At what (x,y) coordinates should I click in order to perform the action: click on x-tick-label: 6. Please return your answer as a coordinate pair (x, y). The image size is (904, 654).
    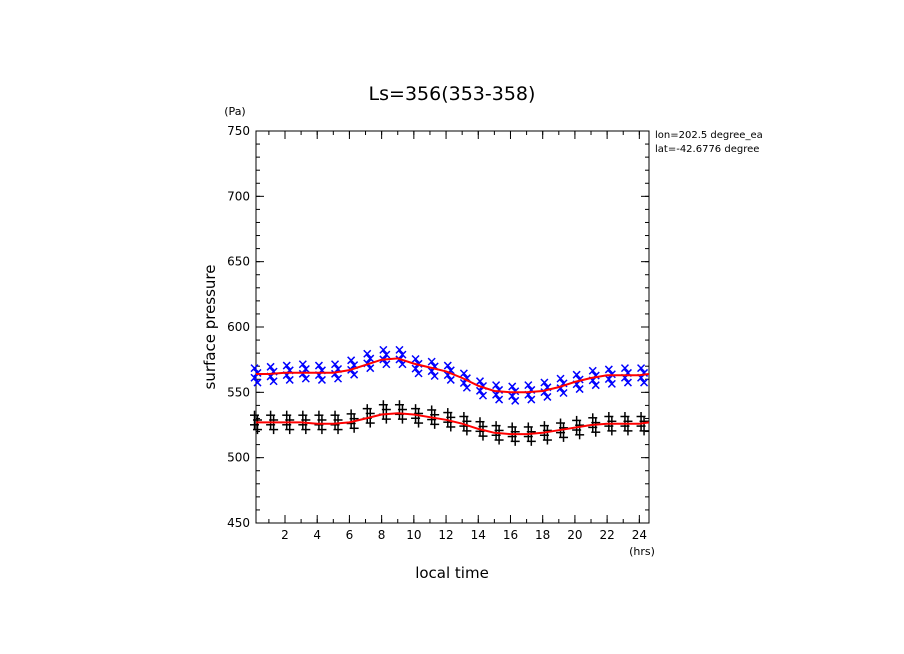
    Looking at the image, I should click on (350, 535).